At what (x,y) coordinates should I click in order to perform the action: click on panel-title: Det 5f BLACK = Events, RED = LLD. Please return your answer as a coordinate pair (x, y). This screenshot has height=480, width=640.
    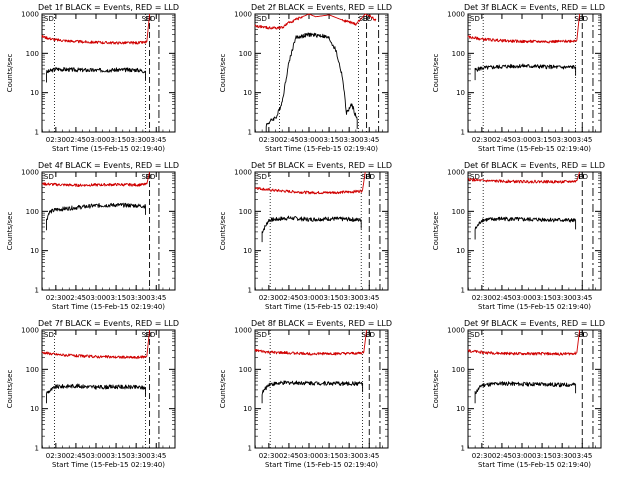
    Looking at the image, I should click on (321, 165).